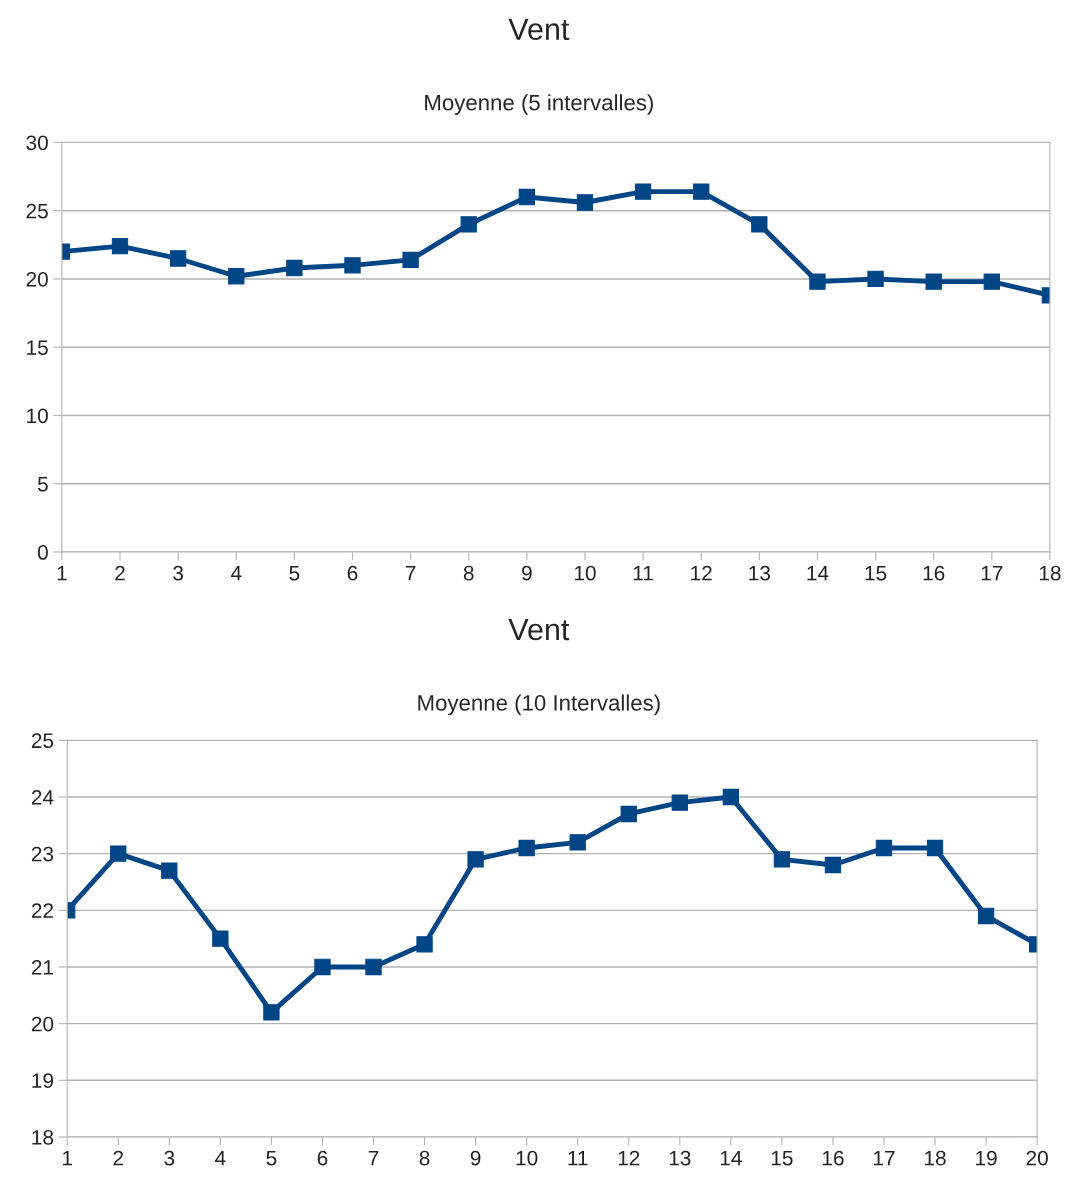  I want to click on y-tick-label: 19, so click(43, 1081).